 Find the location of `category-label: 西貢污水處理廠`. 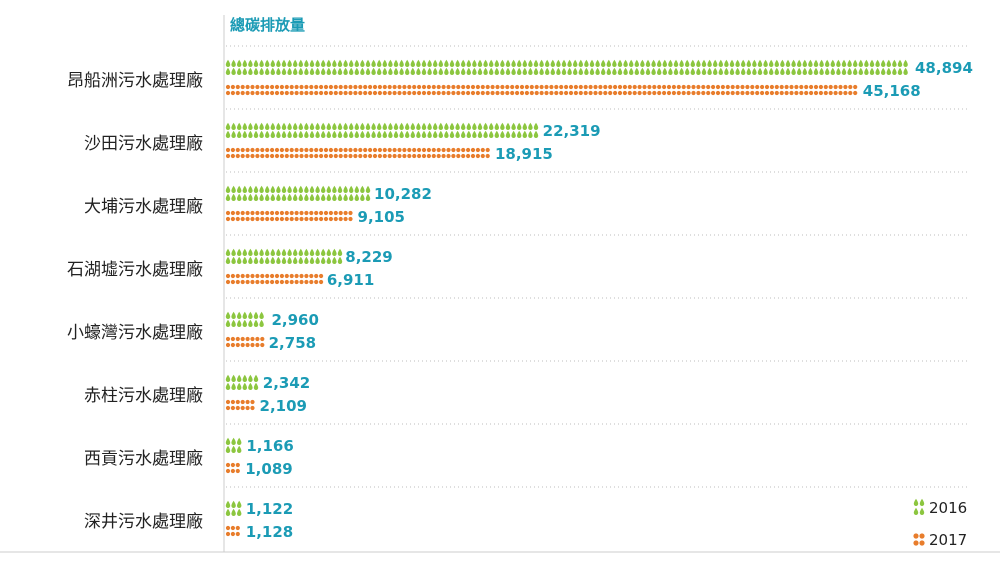

category-label: 西貢污水處理廠 is located at coordinates (143, 458).